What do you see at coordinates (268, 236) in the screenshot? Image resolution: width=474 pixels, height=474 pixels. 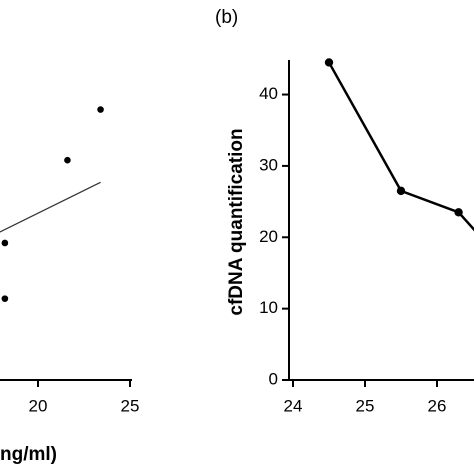 I see `y-tick-label: 20` at bounding box center [268, 236].